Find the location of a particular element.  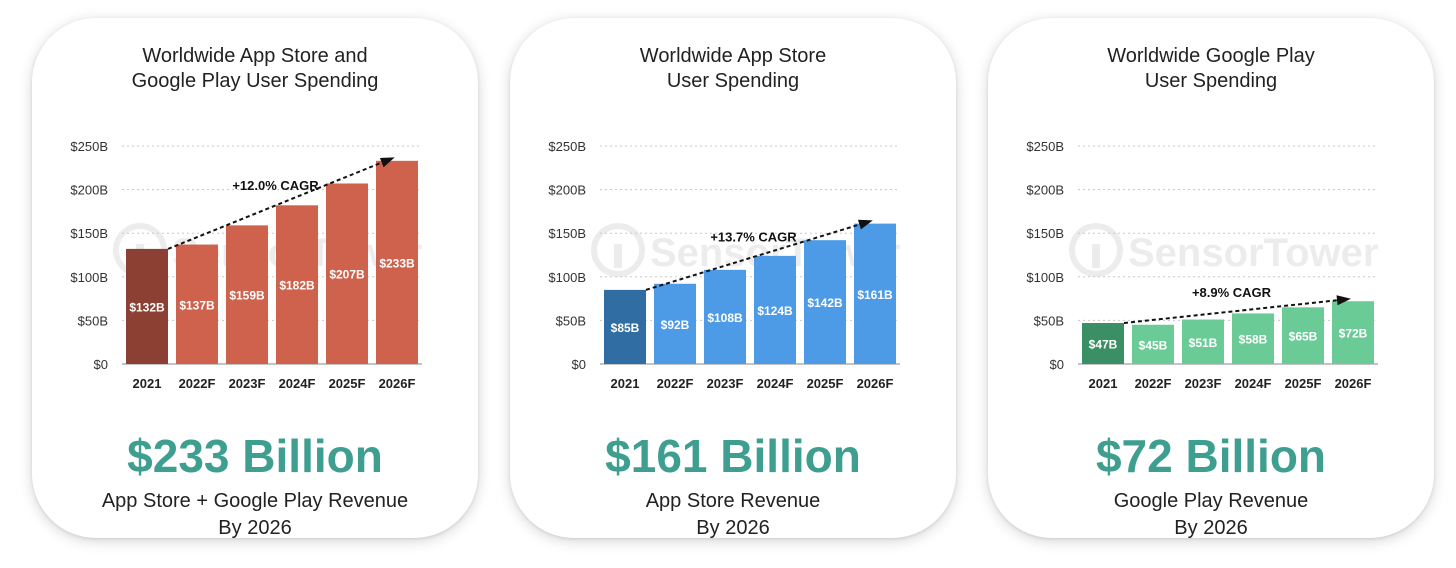

bar-value-label: $132B is located at coordinates (147, 307).